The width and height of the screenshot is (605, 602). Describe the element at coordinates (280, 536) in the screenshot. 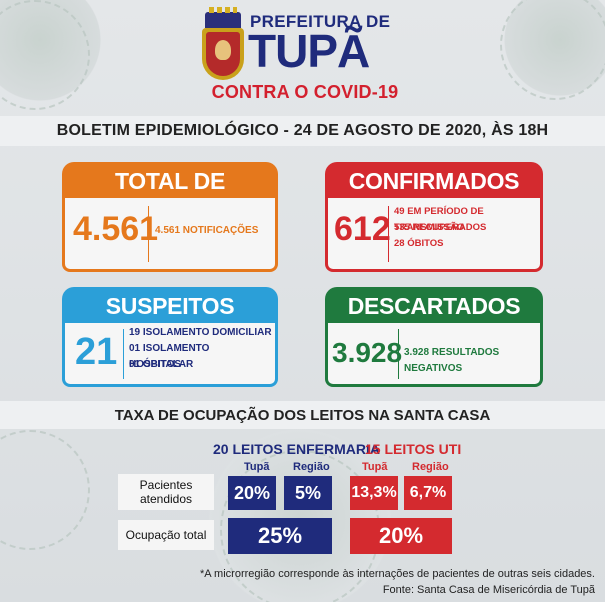

I see `enfermaria-total-value: 25%` at that location.